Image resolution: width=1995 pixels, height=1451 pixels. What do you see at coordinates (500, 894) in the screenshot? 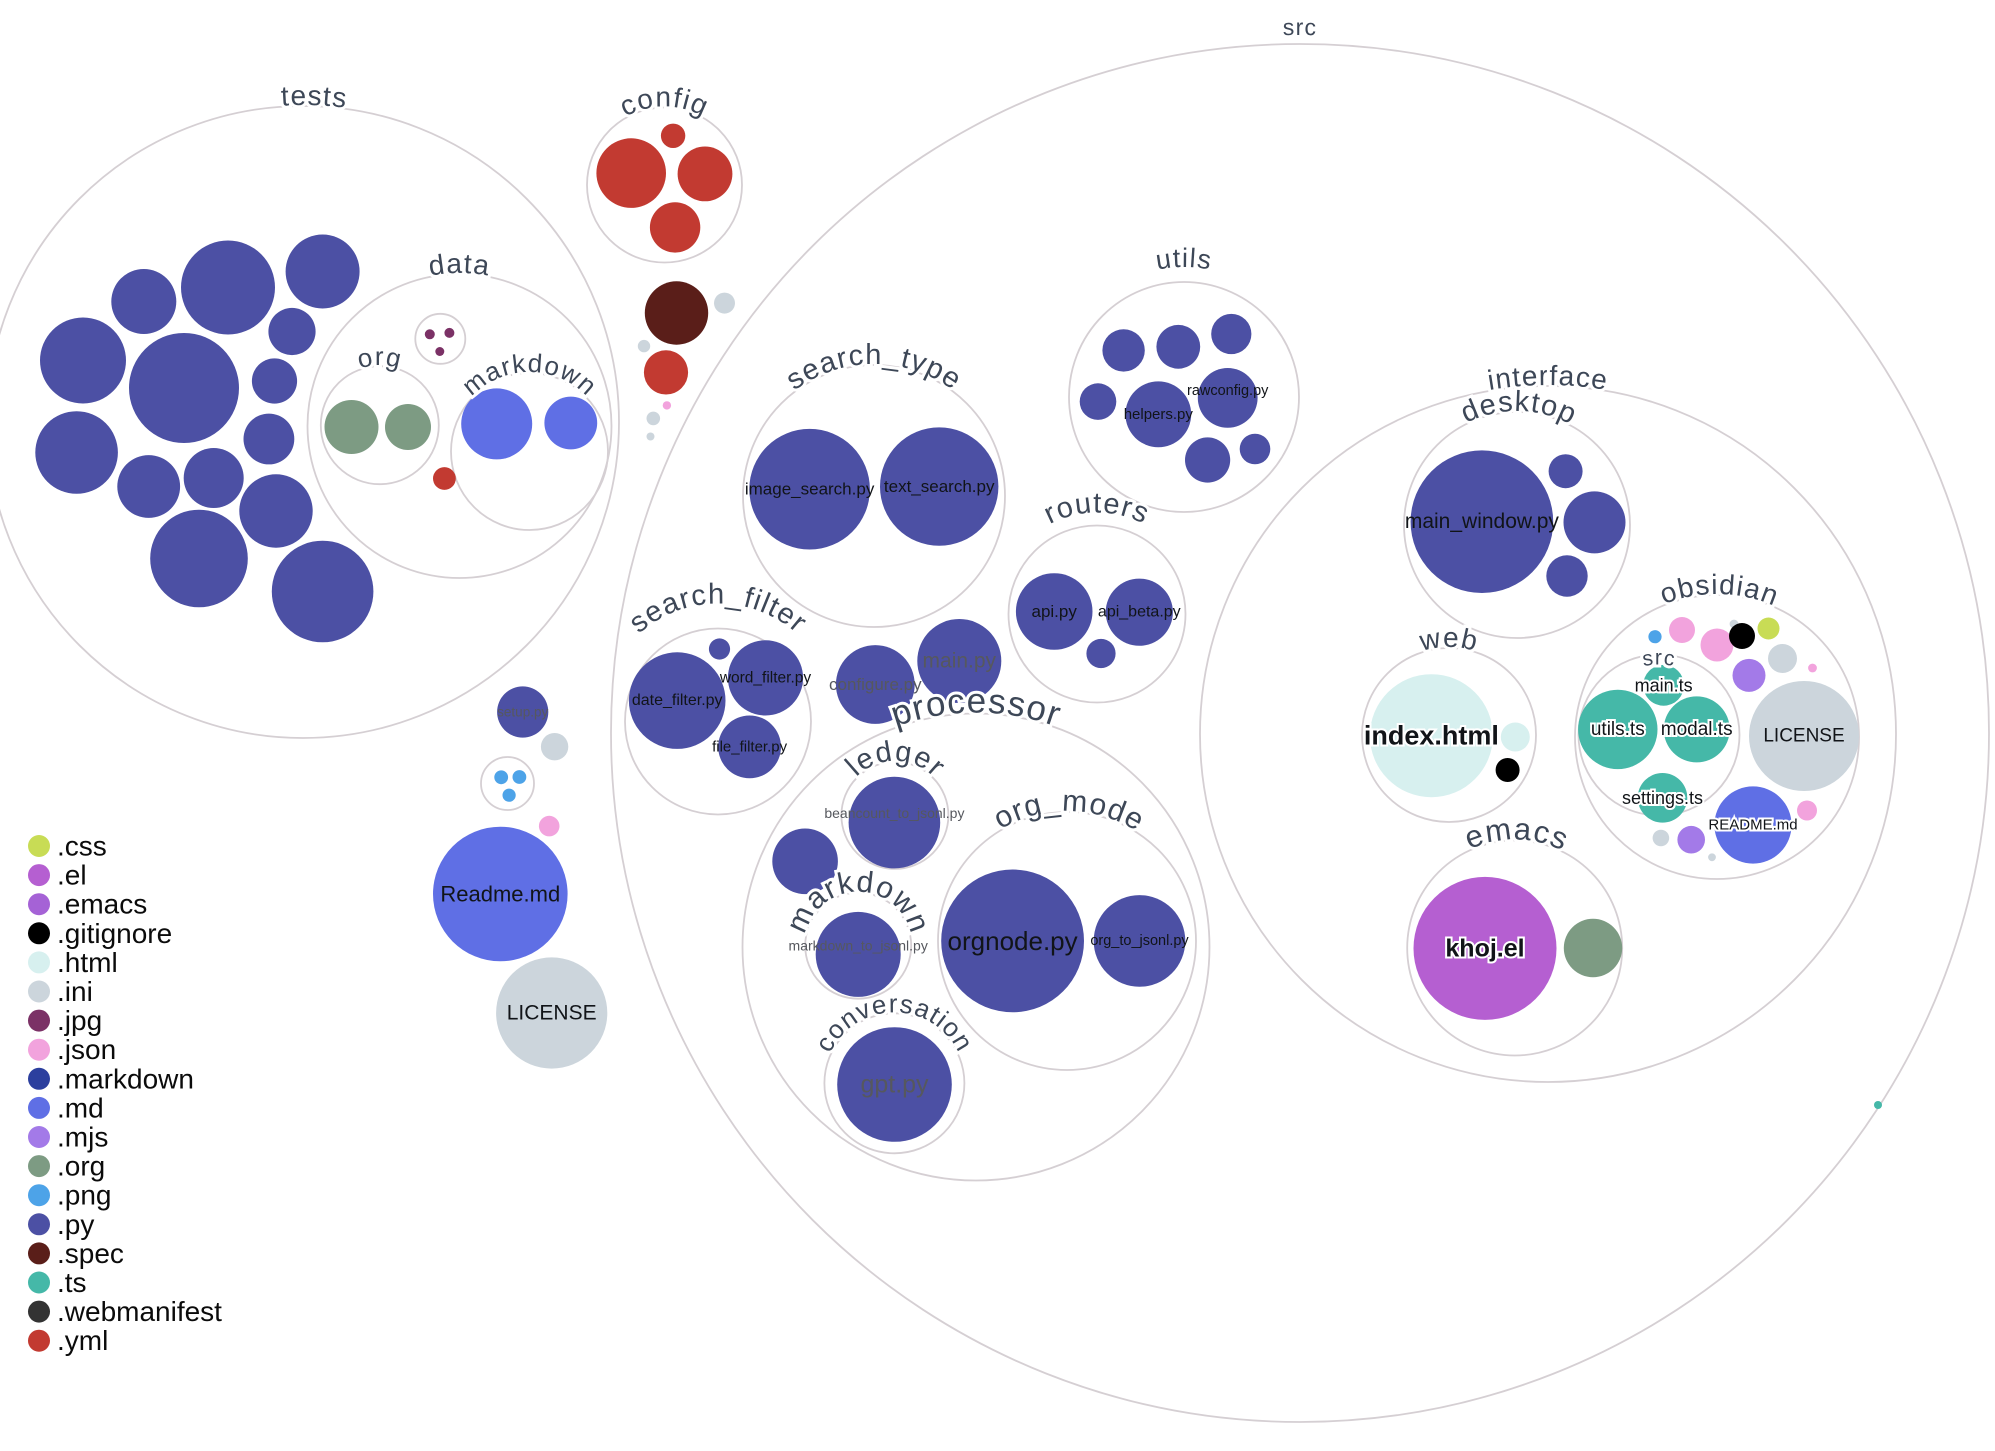
I see `svg-text: Readme.md` at bounding box center [500, 894].